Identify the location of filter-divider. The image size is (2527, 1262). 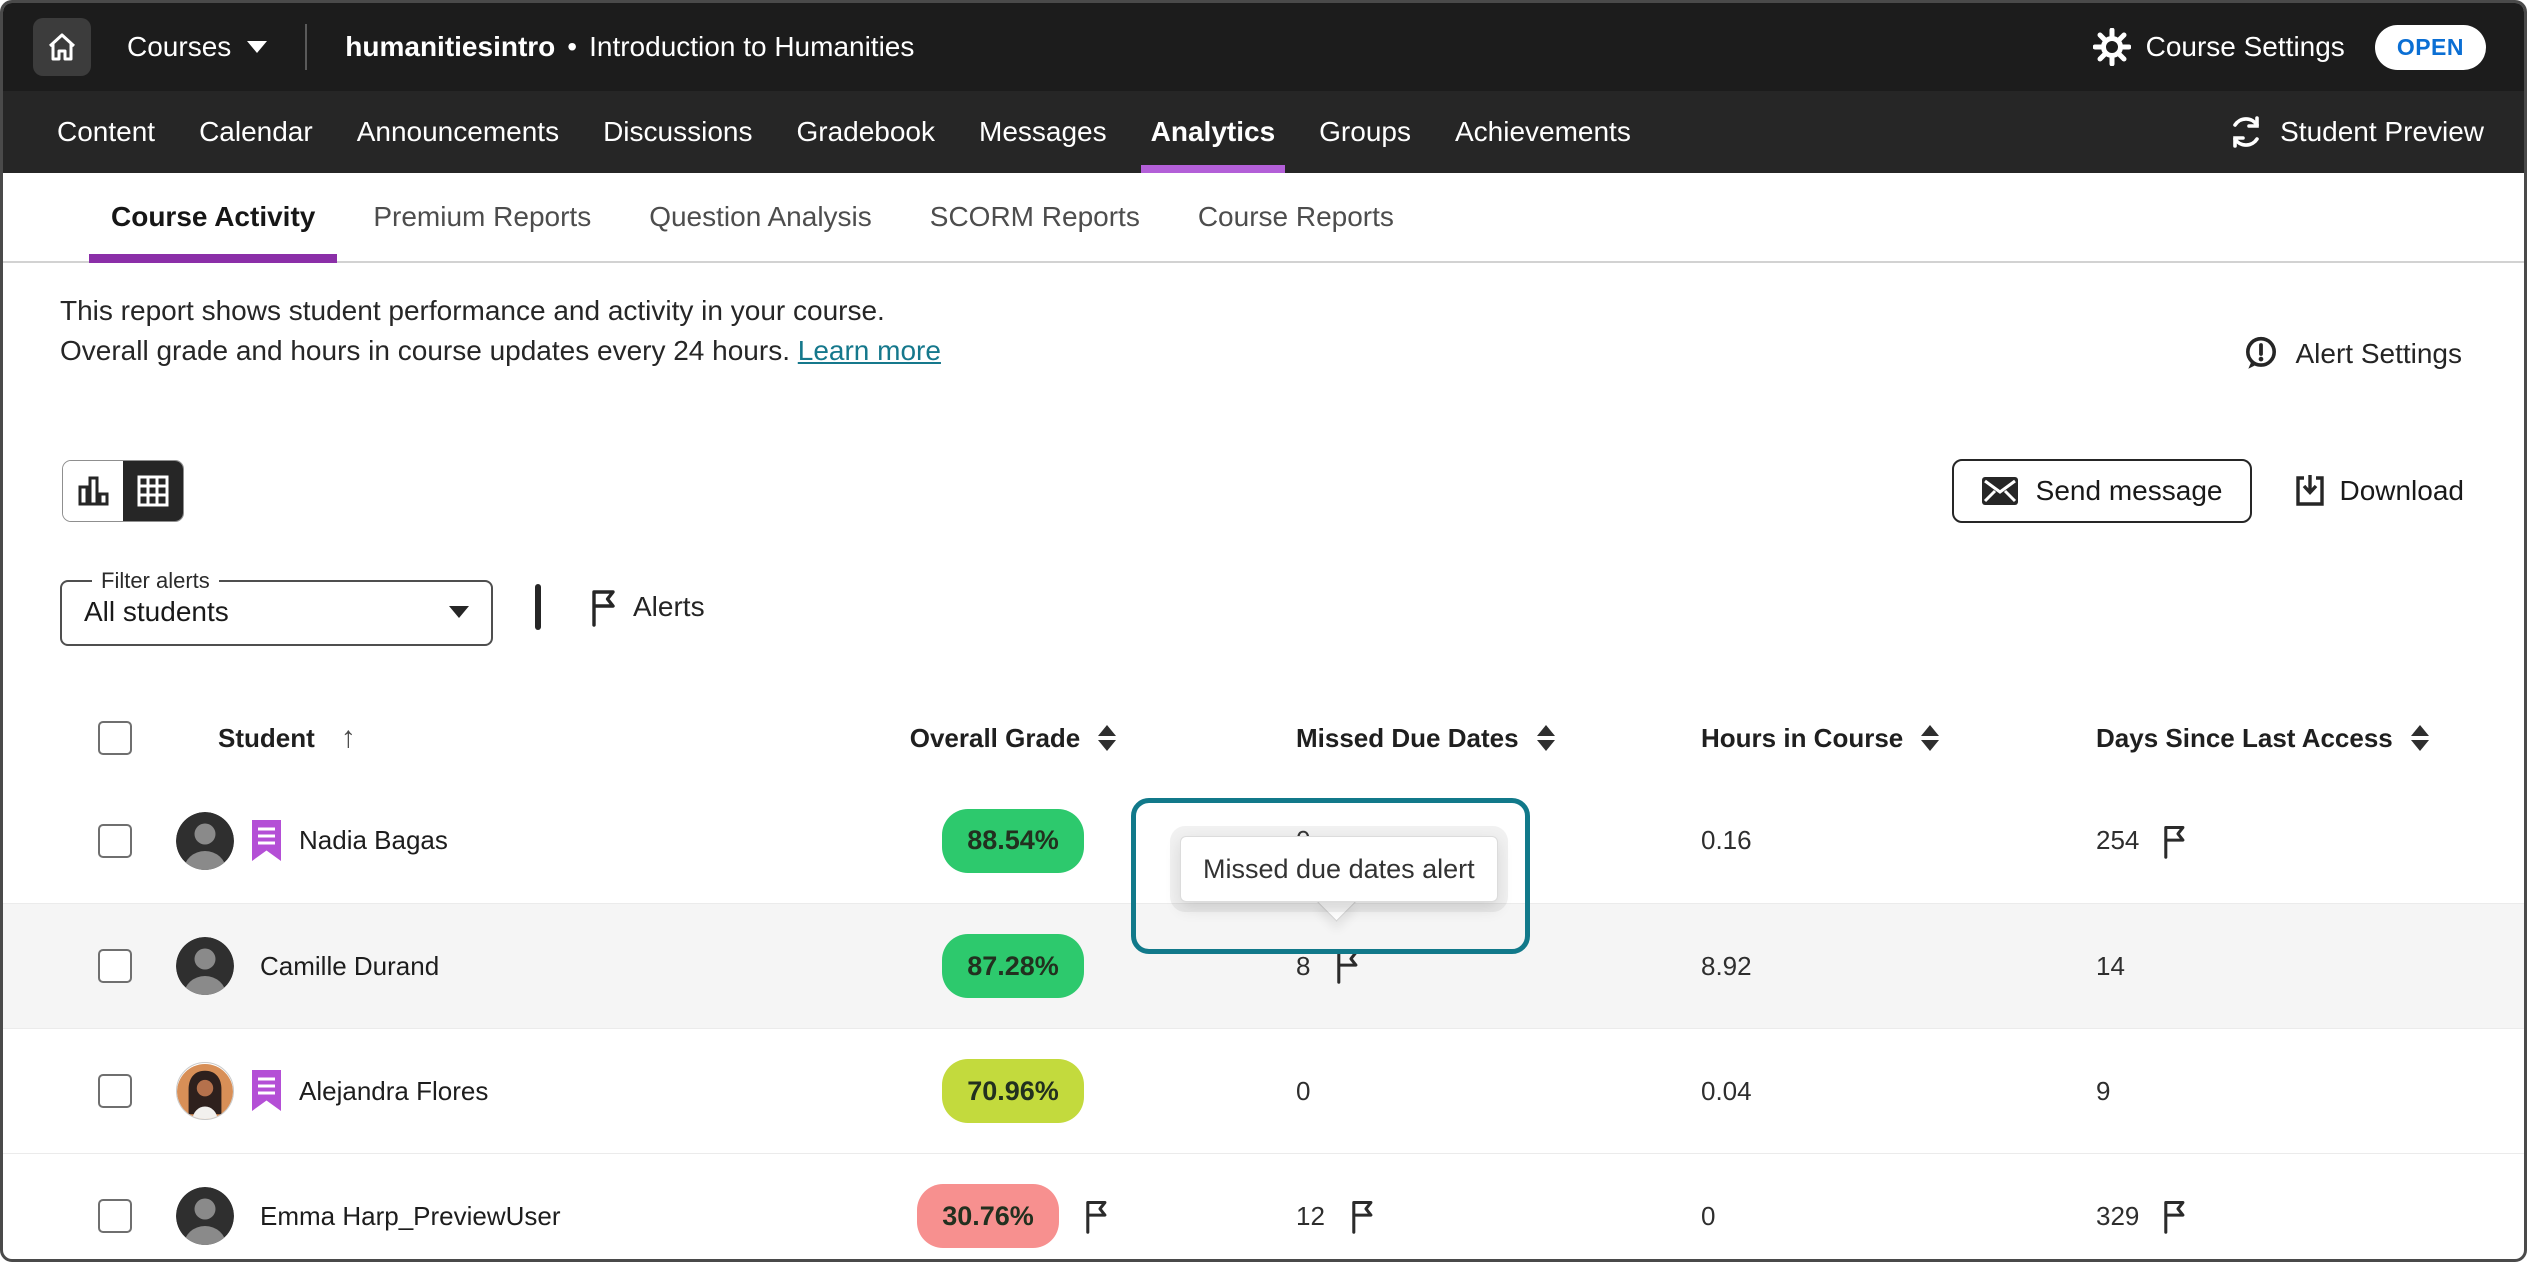
(538, 607).